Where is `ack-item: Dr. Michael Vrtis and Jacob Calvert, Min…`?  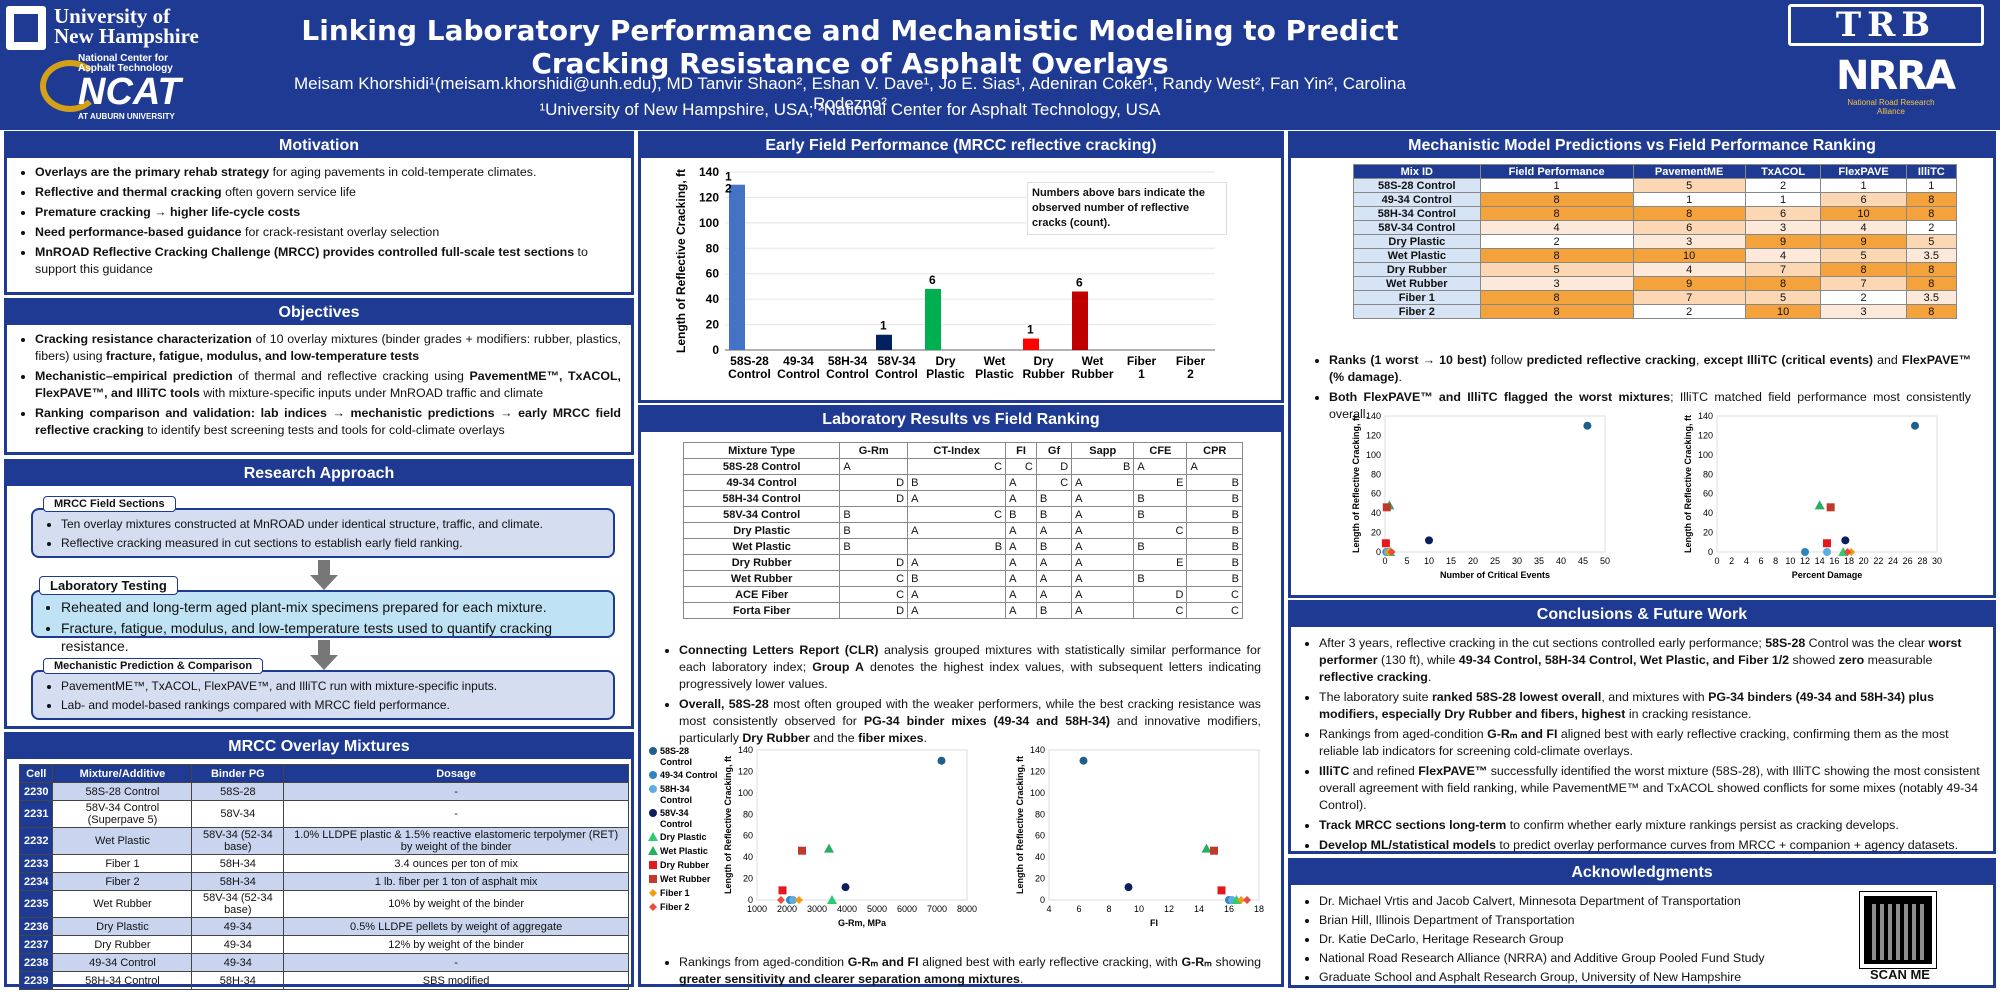 ack-item: Dr. Michael Vrtis and Jacob Calvert, Min… is located at coordinates (1651, 901).